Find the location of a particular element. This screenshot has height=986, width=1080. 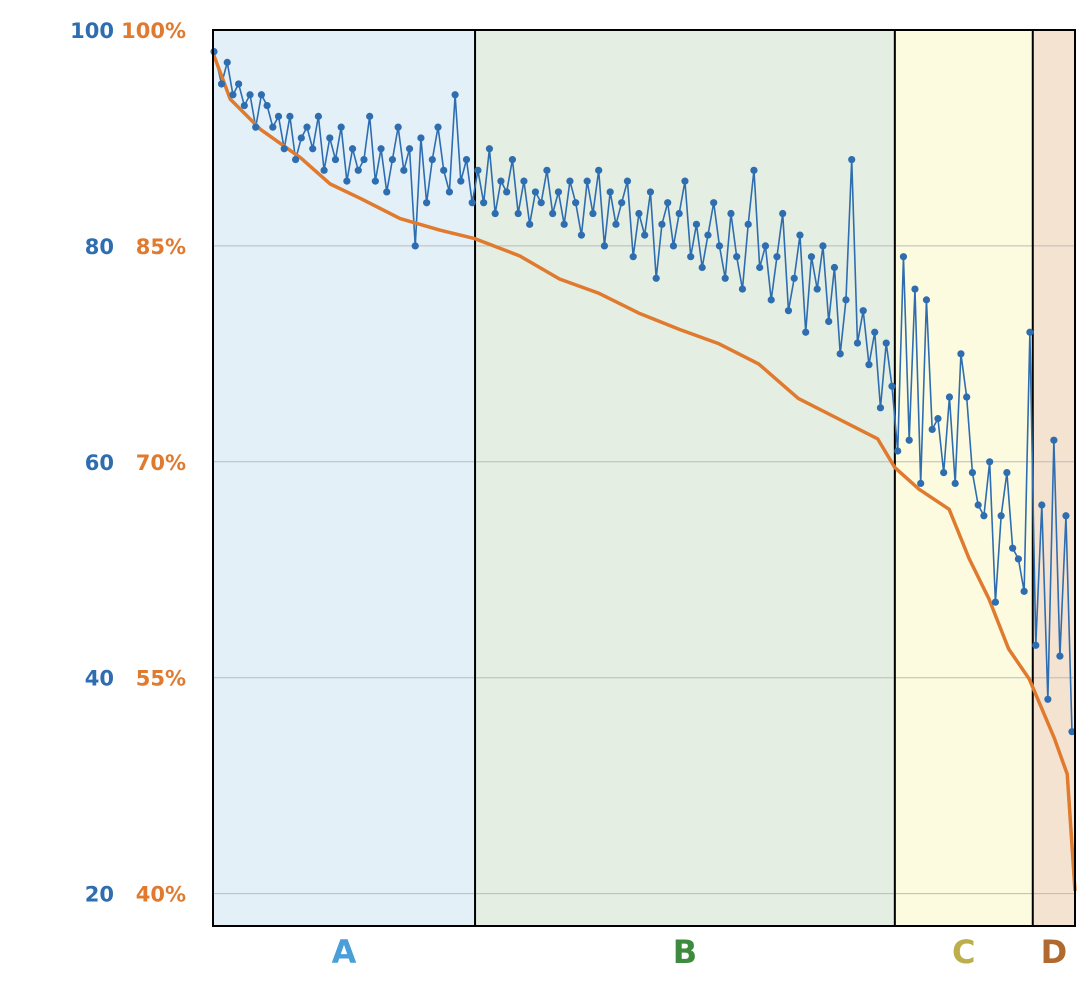

left-axis-tick-label: 40 is located at coordinates (99, 679).